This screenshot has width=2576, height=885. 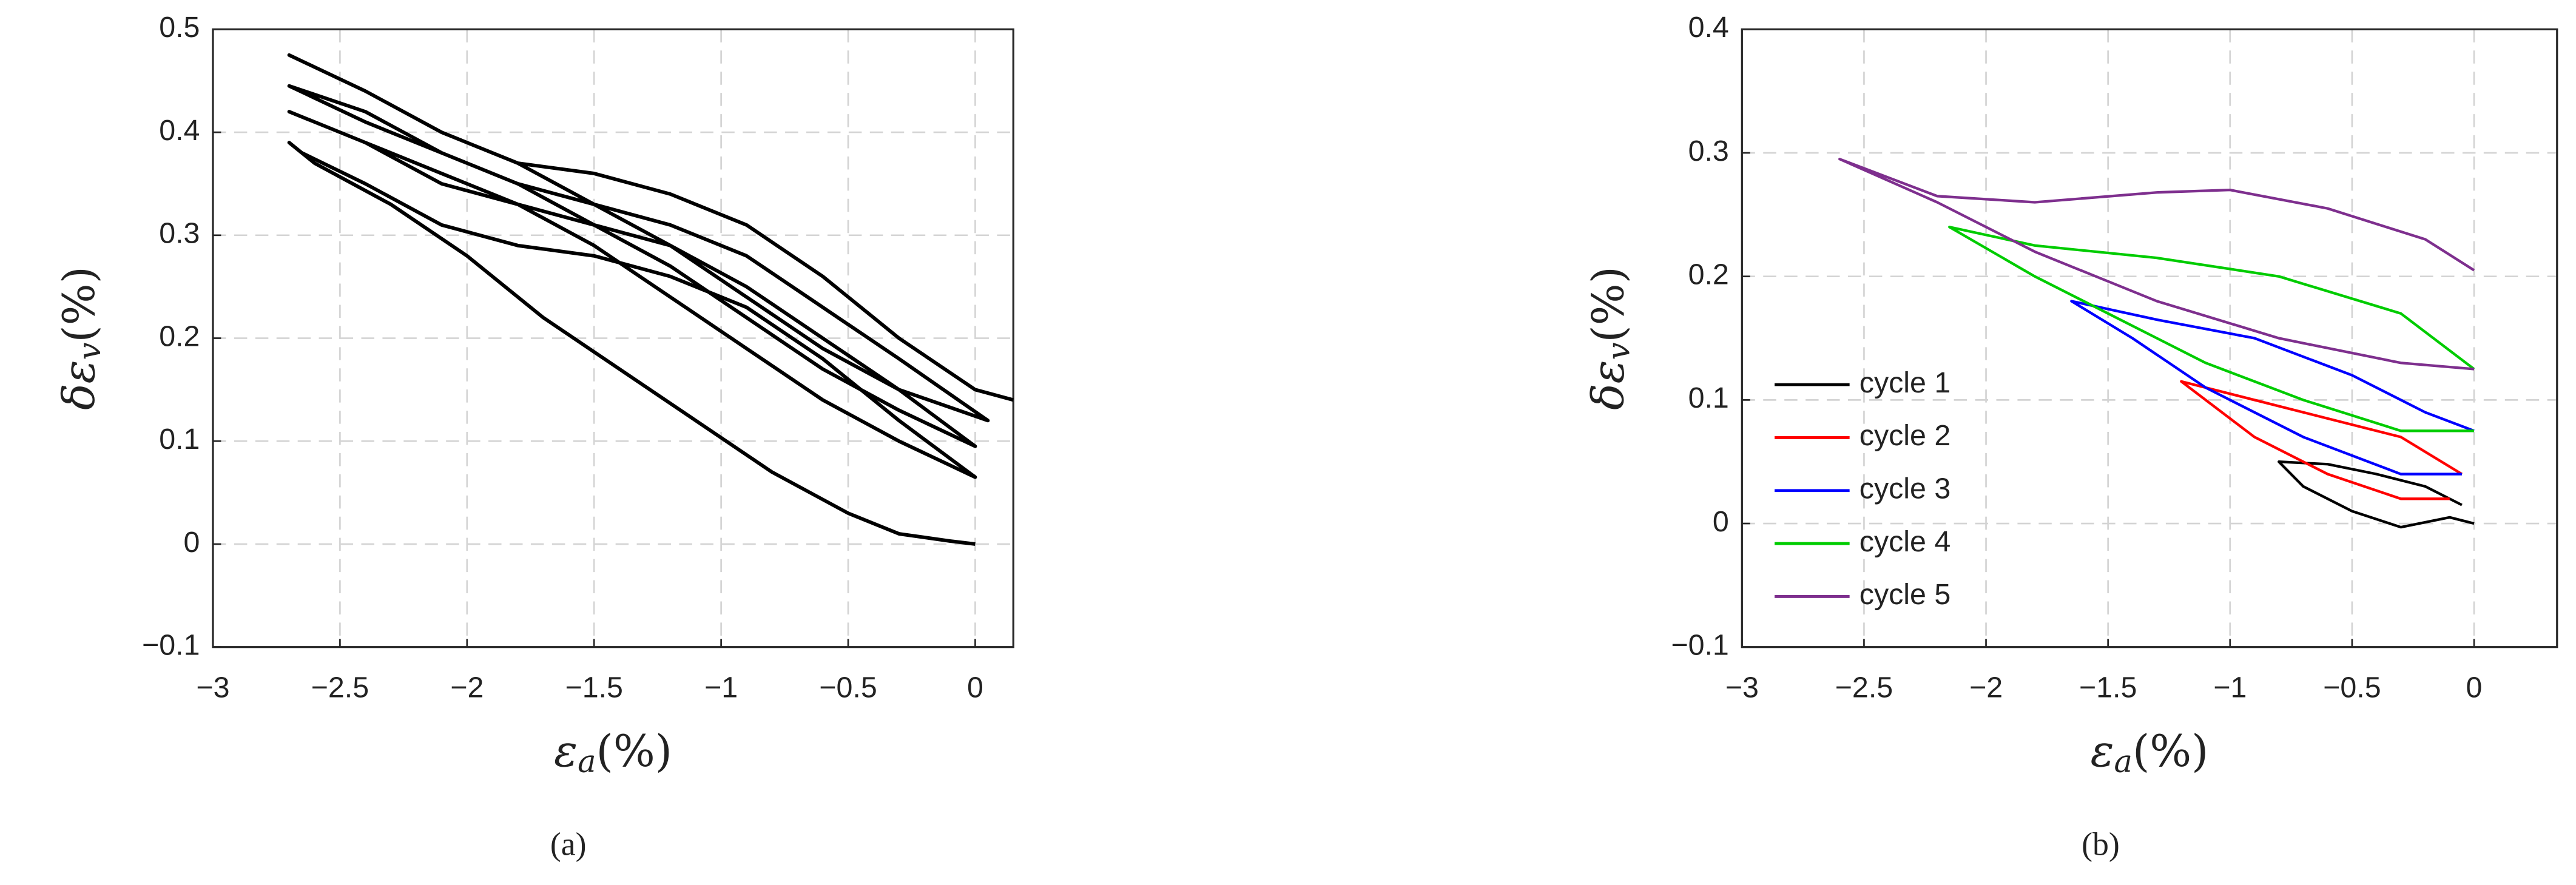 What do you see at coordinates (2101, 844) in the screenshot?
I see `caption: (b)` at bounding box center [2101, 844].